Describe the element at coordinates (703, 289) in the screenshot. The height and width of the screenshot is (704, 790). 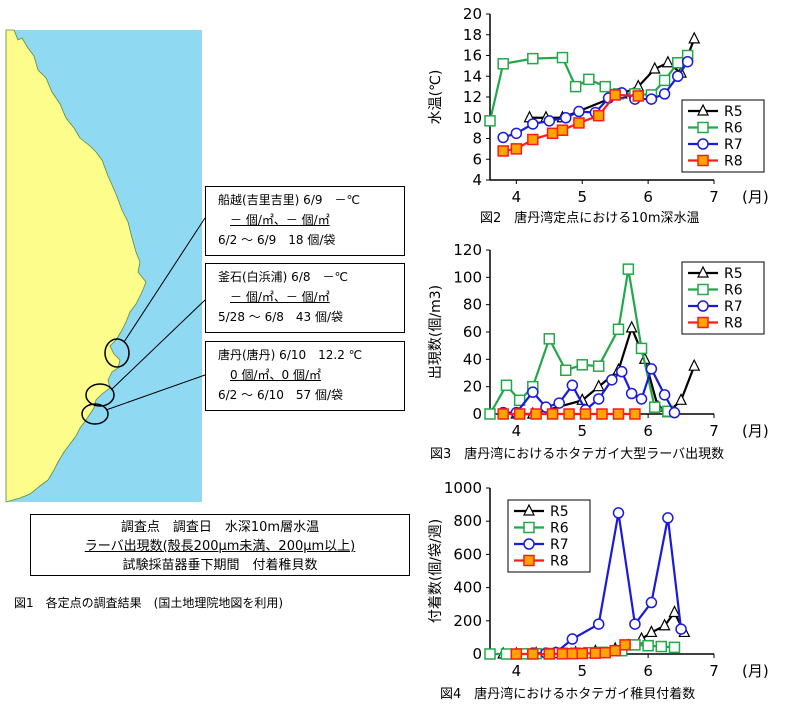
I see `chart3-legend-marker-R6` at that location.